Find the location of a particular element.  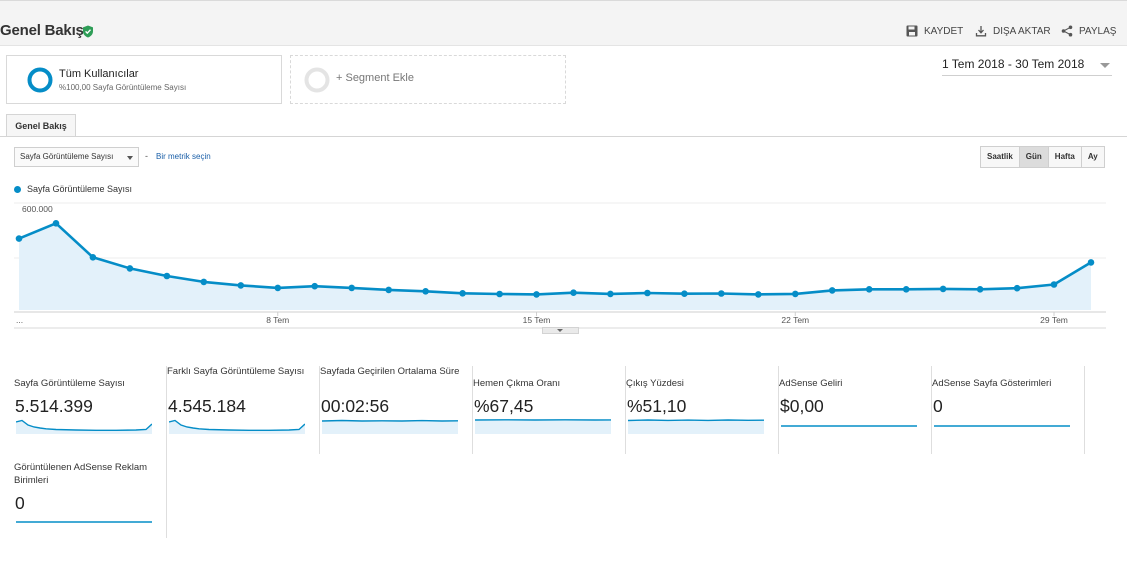

kpi-label: Hemen Çıkma Oranı is located at coordinates (517, 383).